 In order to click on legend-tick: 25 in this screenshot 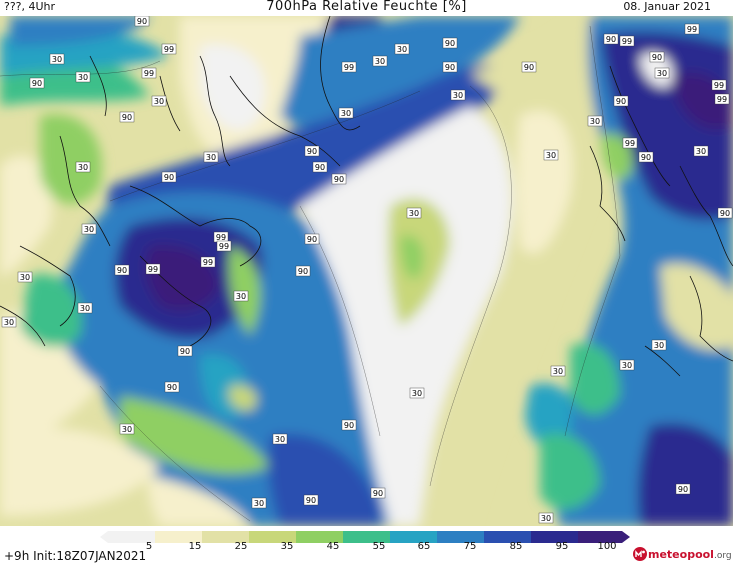, I will do `click(241, 546)`.